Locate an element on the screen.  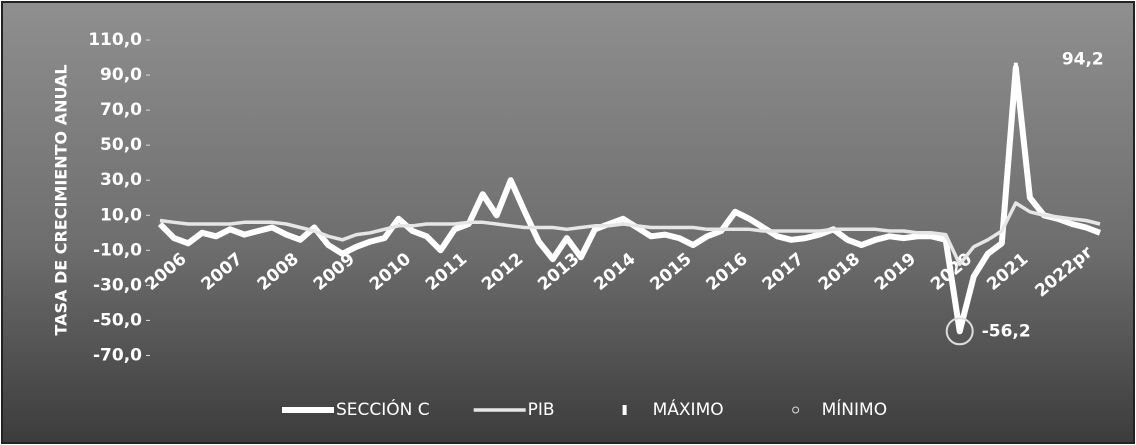
y-tick-label: 10,0 is located at coordinates (121, 215).